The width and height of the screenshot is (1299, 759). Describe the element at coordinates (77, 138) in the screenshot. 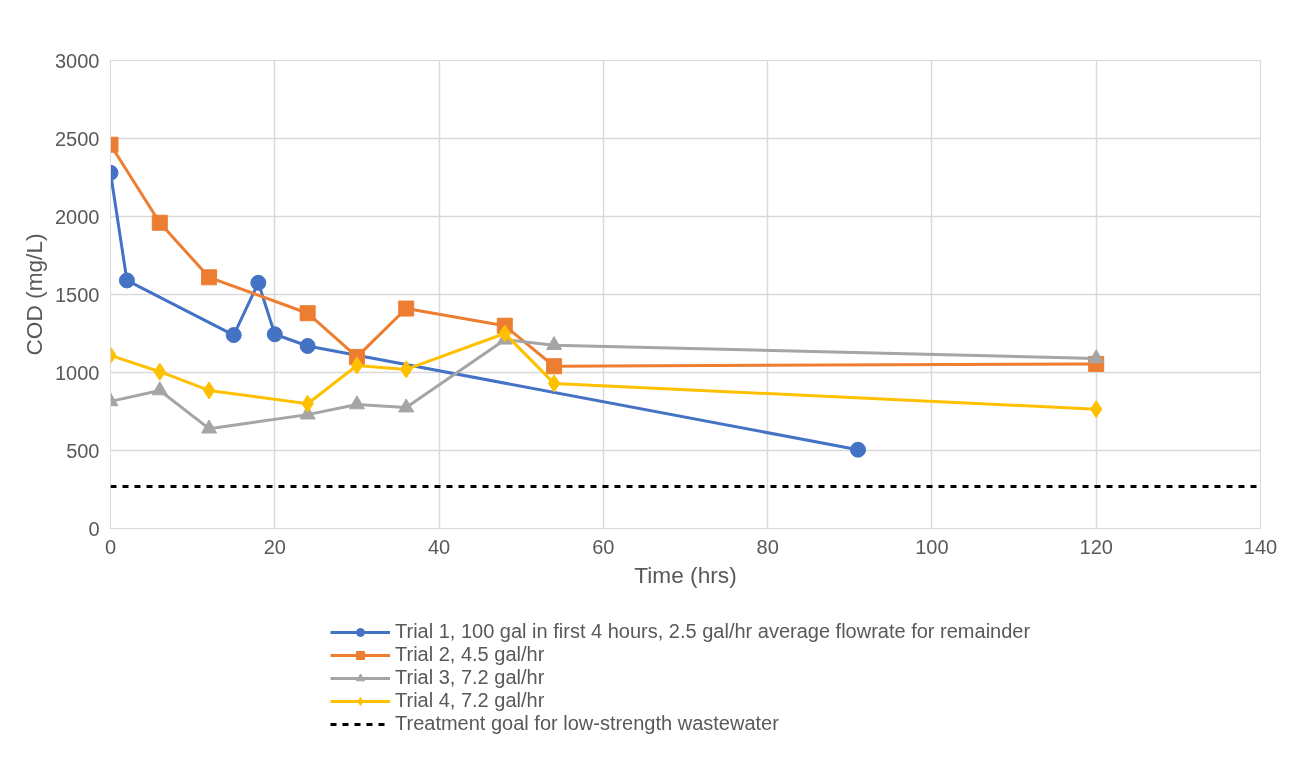

I see `y-tick-label: 2500` at that location.